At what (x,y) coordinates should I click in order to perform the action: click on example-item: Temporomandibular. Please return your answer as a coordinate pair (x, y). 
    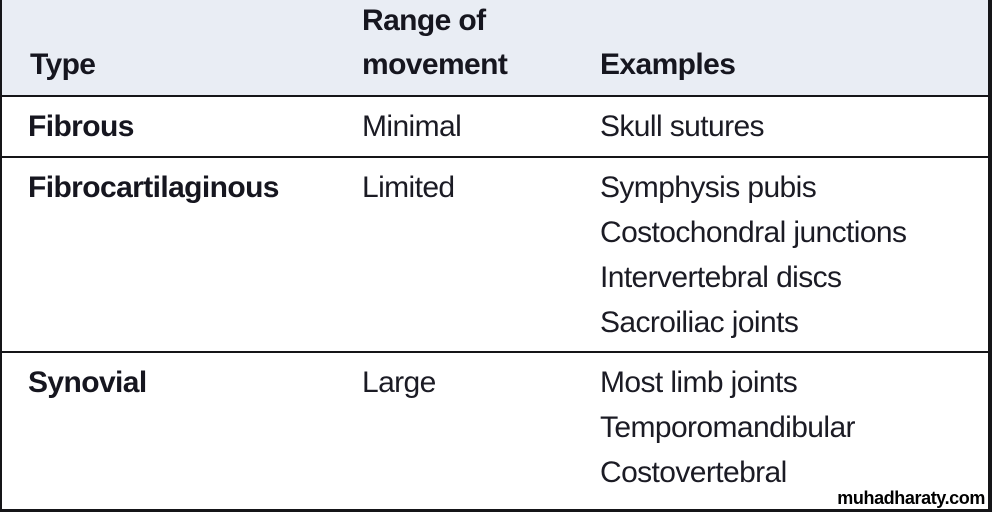
    Looking at the image, I should click on (728, 427).